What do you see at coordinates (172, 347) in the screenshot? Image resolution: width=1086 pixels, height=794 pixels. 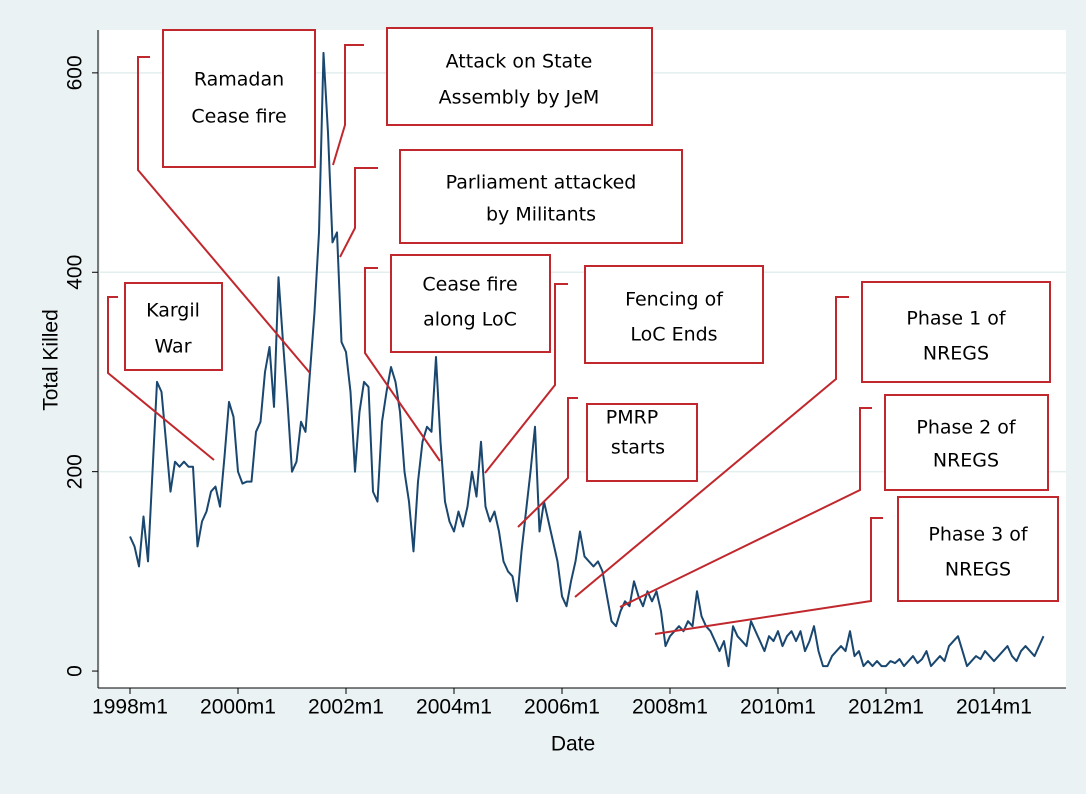 I see `annotation-text: War` at bounding box center [172, 347].